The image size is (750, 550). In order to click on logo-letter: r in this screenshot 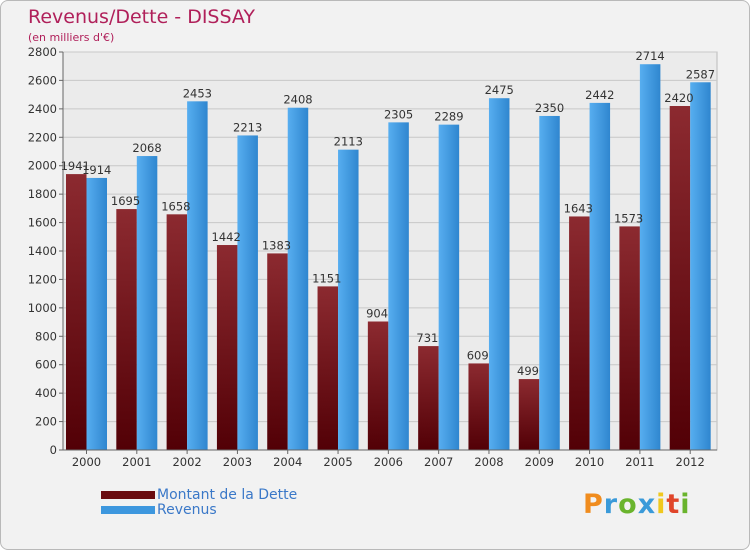, I will do `click(611, 504)`.